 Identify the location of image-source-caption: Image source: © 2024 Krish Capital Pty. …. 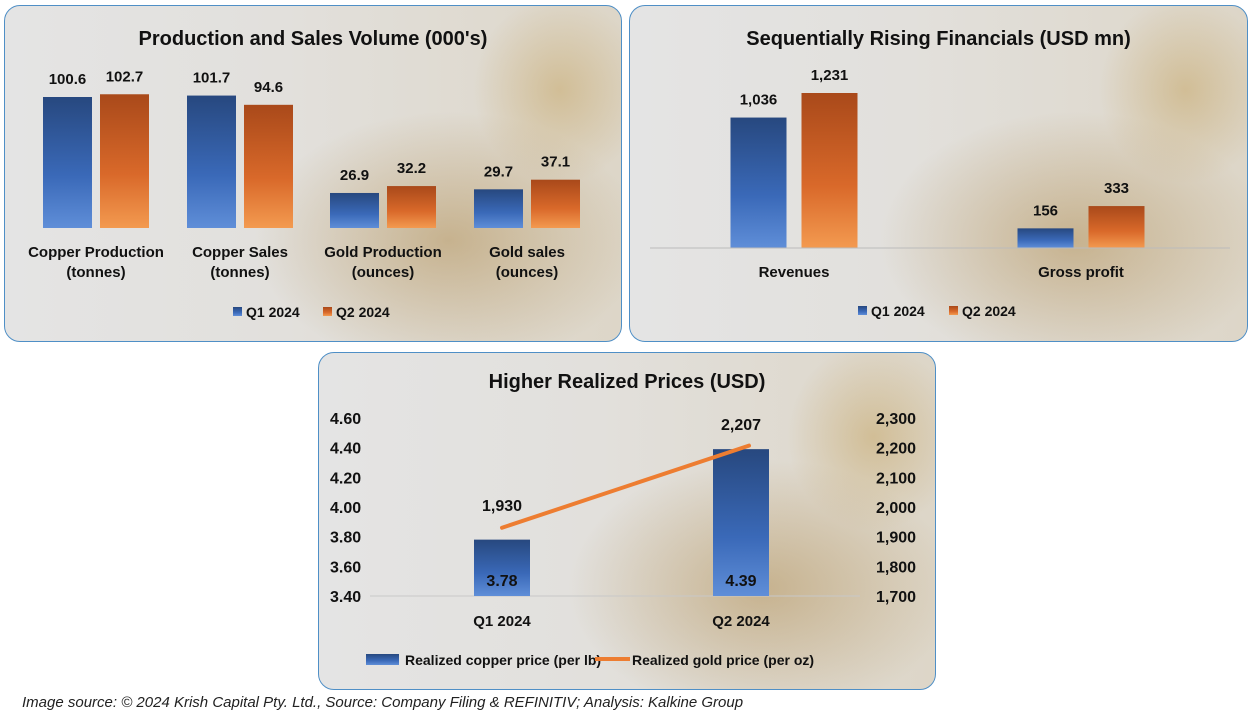
(383, 702).